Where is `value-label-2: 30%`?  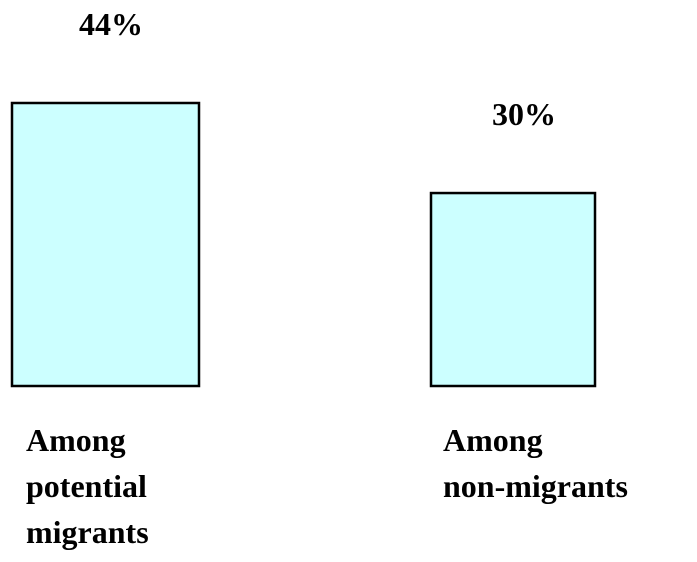
value-label-2: 30% is located at coordinates (524, 114).